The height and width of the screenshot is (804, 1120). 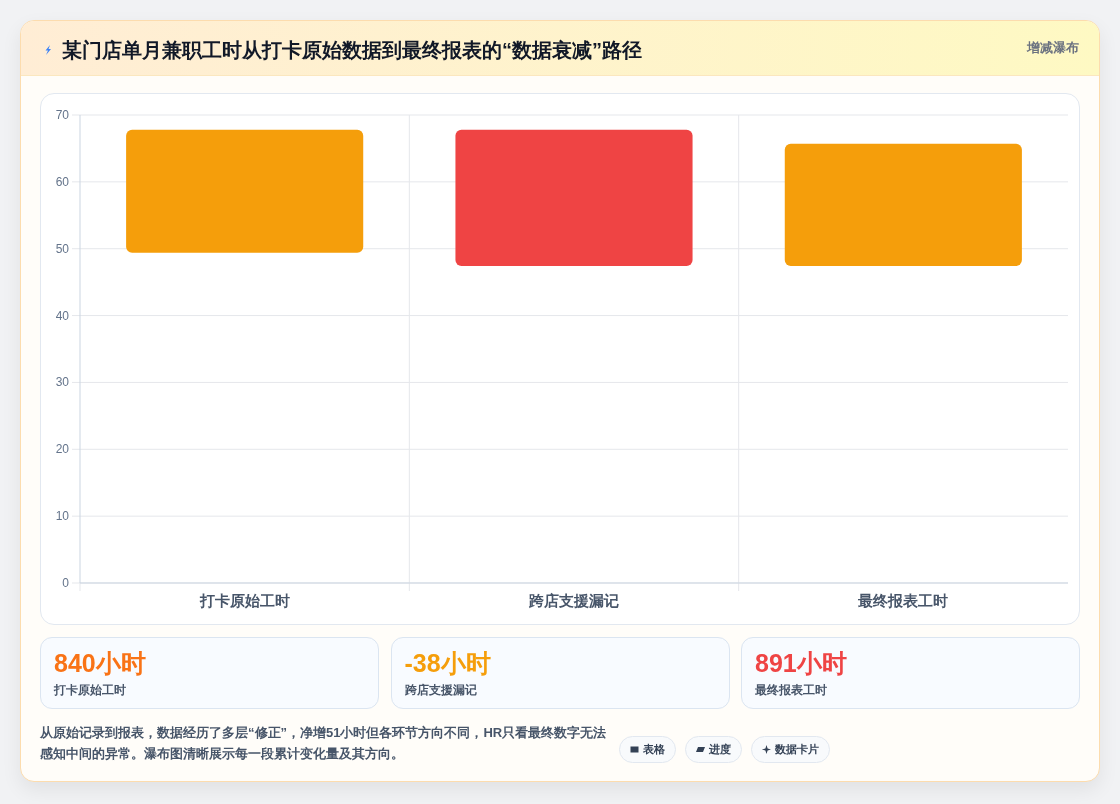 What do you see at coordinates (720, 749) in the screenshot?
I see `text: 进度` at bounding box center [720, 749].